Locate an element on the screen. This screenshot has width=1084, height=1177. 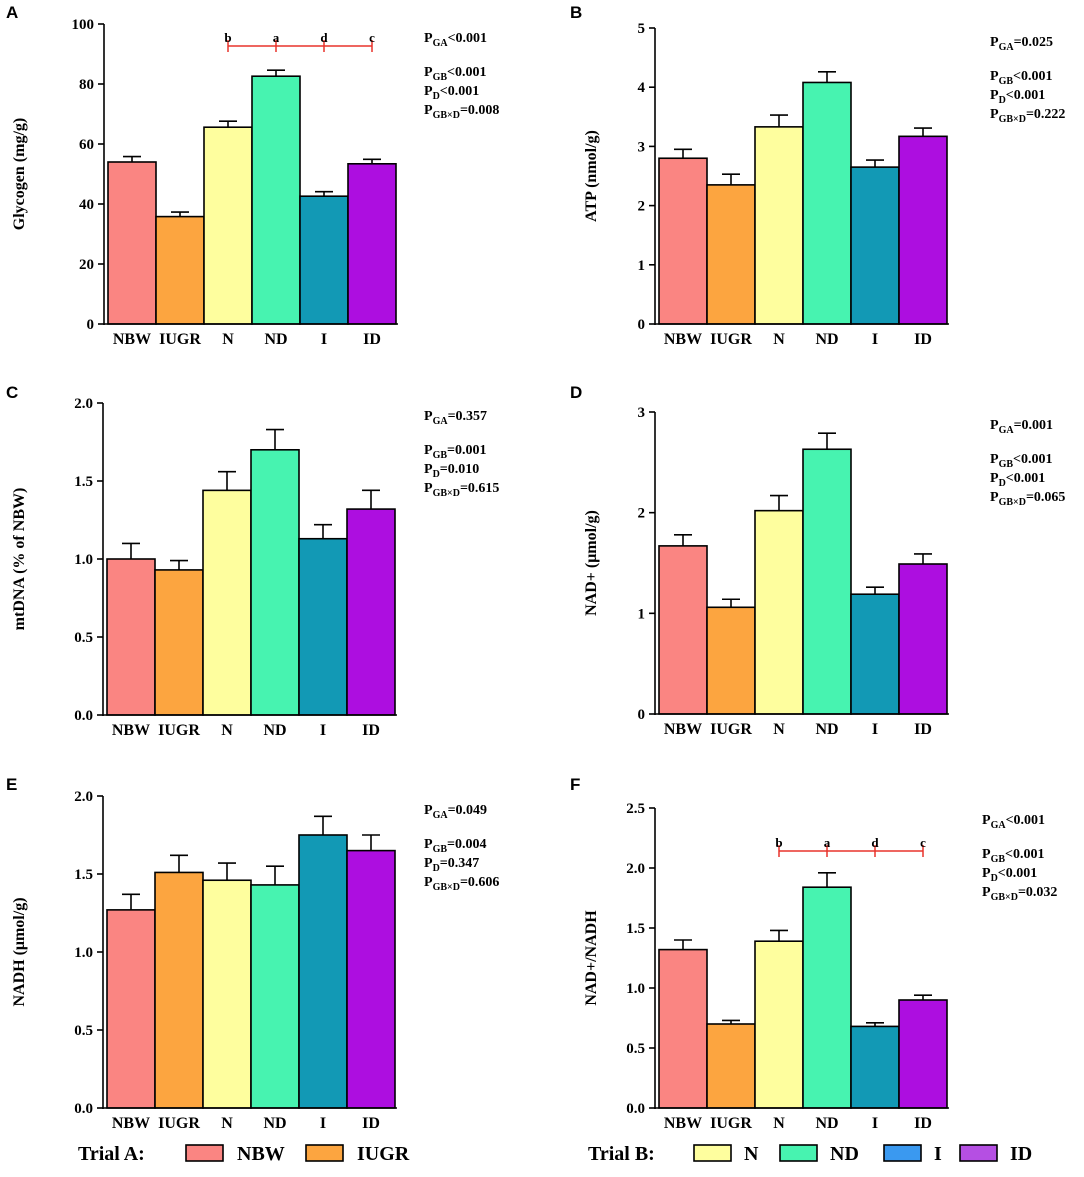
panel-letter: D is located at coordinates (576, 392).